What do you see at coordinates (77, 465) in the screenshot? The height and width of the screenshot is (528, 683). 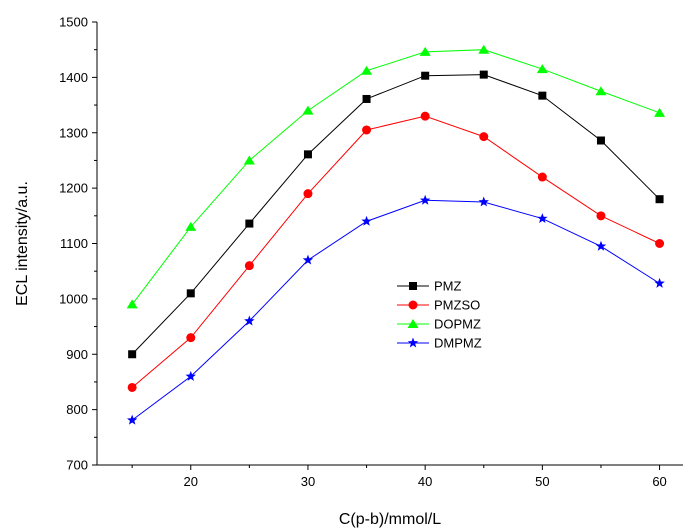 I see `y-tick-label: 700` at bounding box center [77, 465].